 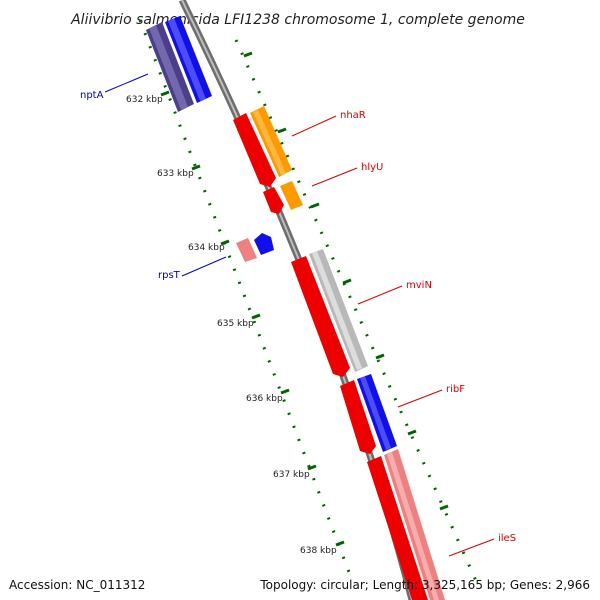 What do you see at coordinates (206, 248) in the screenshot?
I see `tick-label-634: 634 kbp` at bounding box center [206, 248].